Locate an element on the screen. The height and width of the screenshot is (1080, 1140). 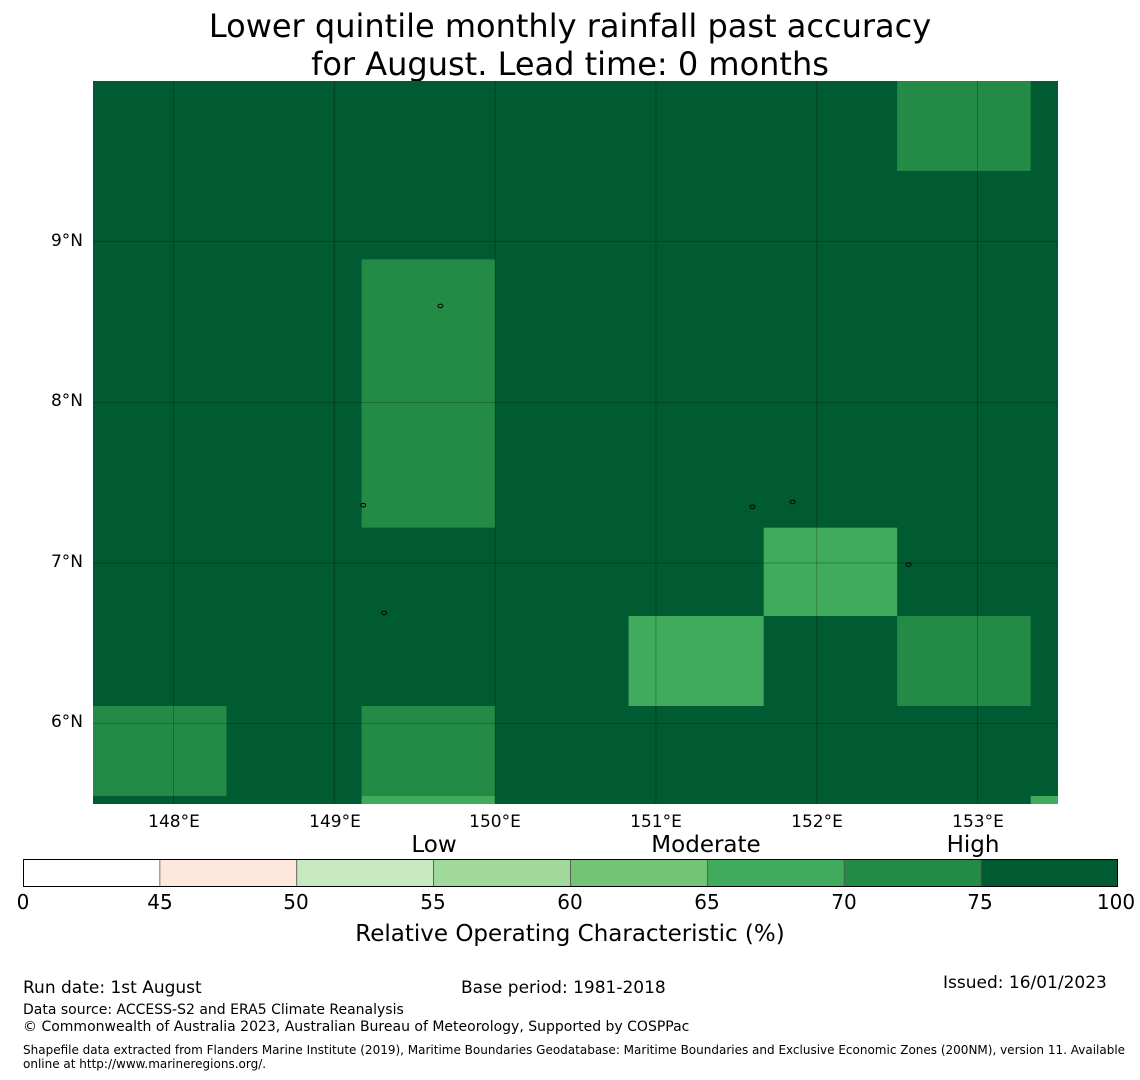
colorbar is located at coordinates (570, 873).